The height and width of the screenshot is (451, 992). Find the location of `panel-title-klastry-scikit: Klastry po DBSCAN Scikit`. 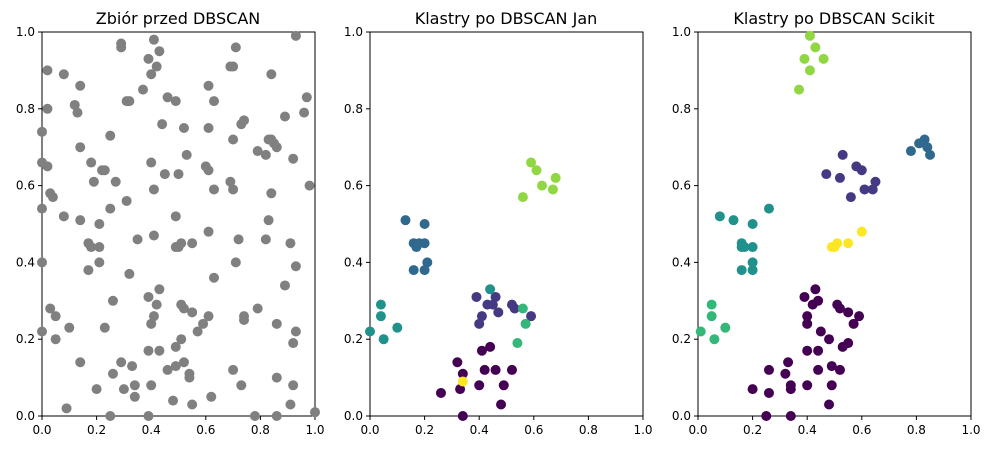

panel-title-klastry-scikit: Klastry po DBSCAN Scikit is located at coordinates (833, 18).